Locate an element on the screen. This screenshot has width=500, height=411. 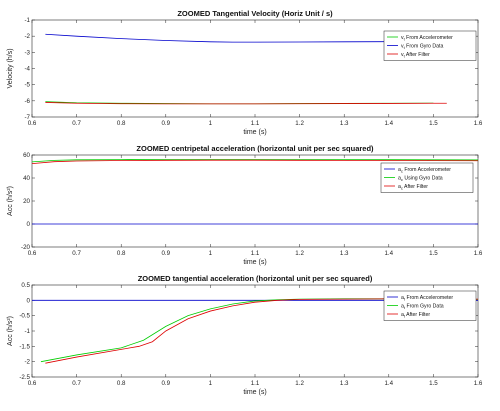
legend-entry: at From Accelerometer is located at coordinates (427, 298).